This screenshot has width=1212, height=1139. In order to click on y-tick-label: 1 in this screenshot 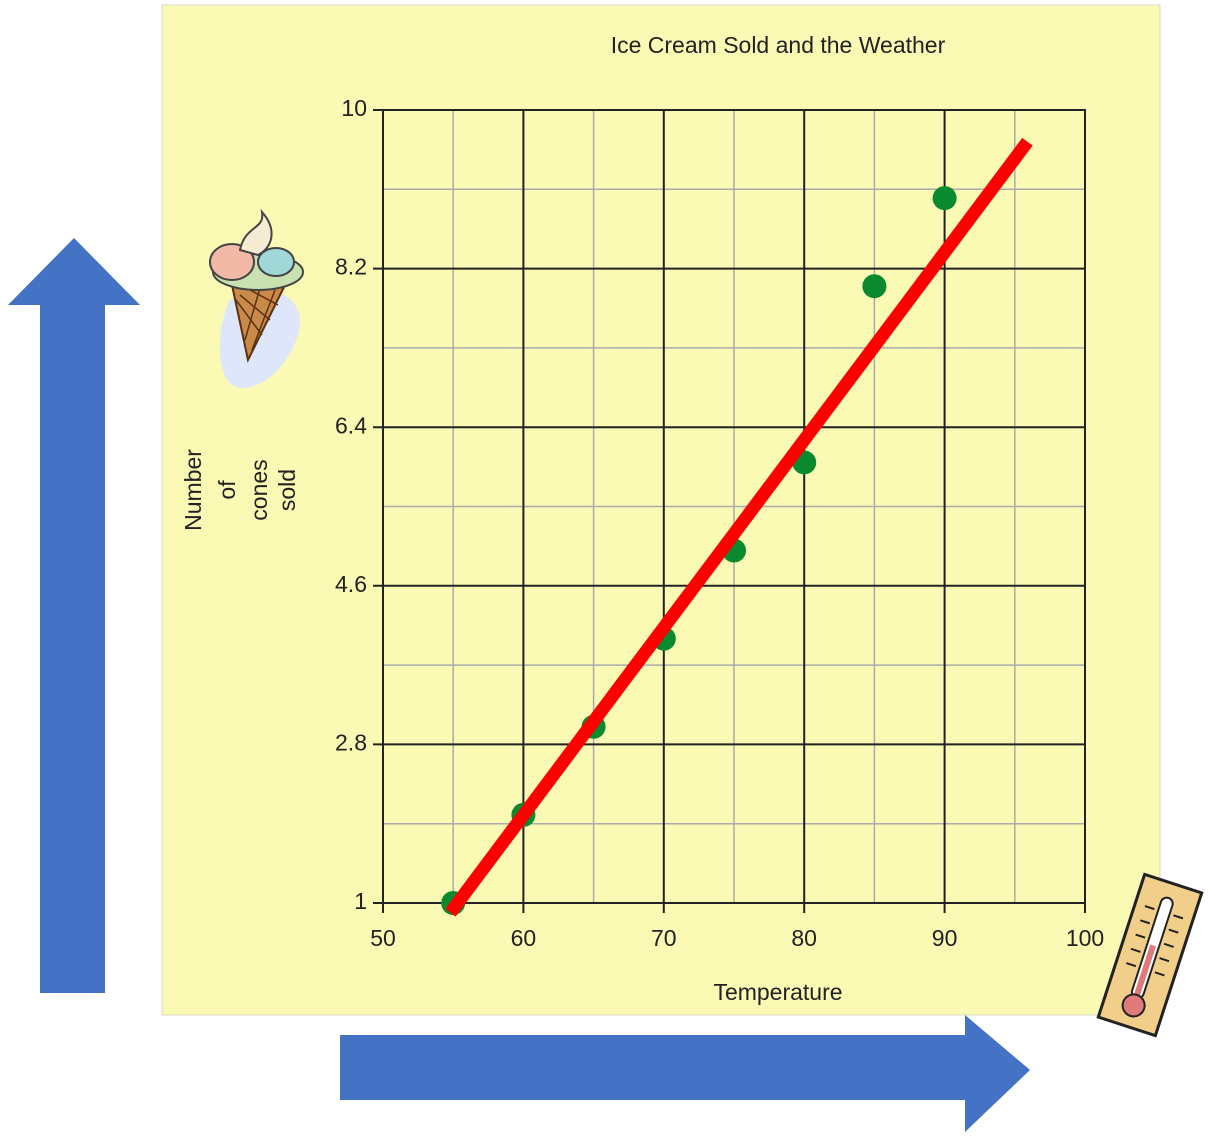, I will do `click(360, 901)`.